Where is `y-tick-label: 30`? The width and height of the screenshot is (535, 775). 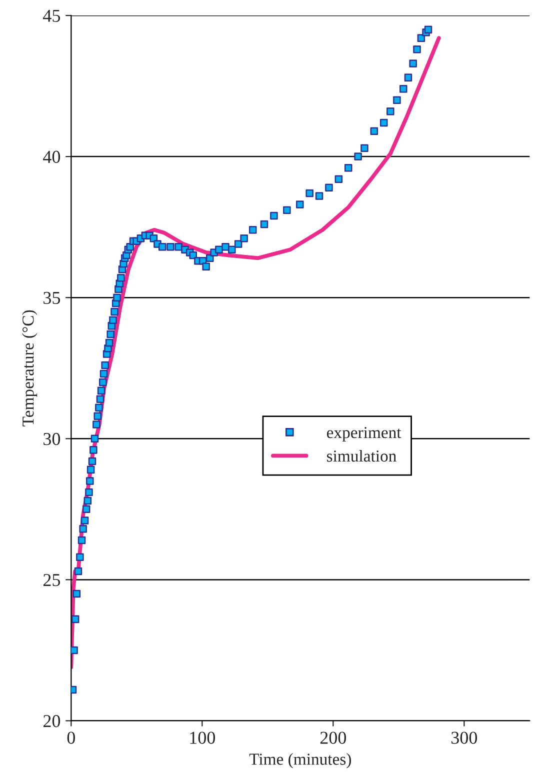 y-tick-label: 30 is located at coordinates (52, 439).